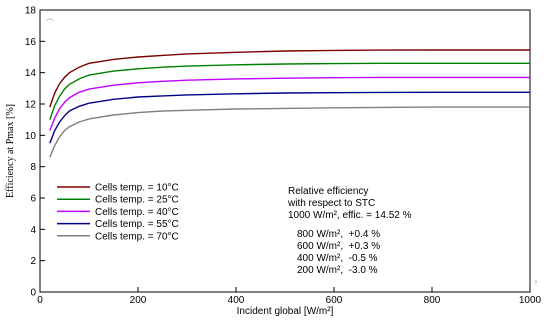 The width and height of the screenshot is (546, 321). What do you see at coordinates (33, 261) in the screenshot?
I see `y-tick-label: 2` at bounding box center [33, 261].